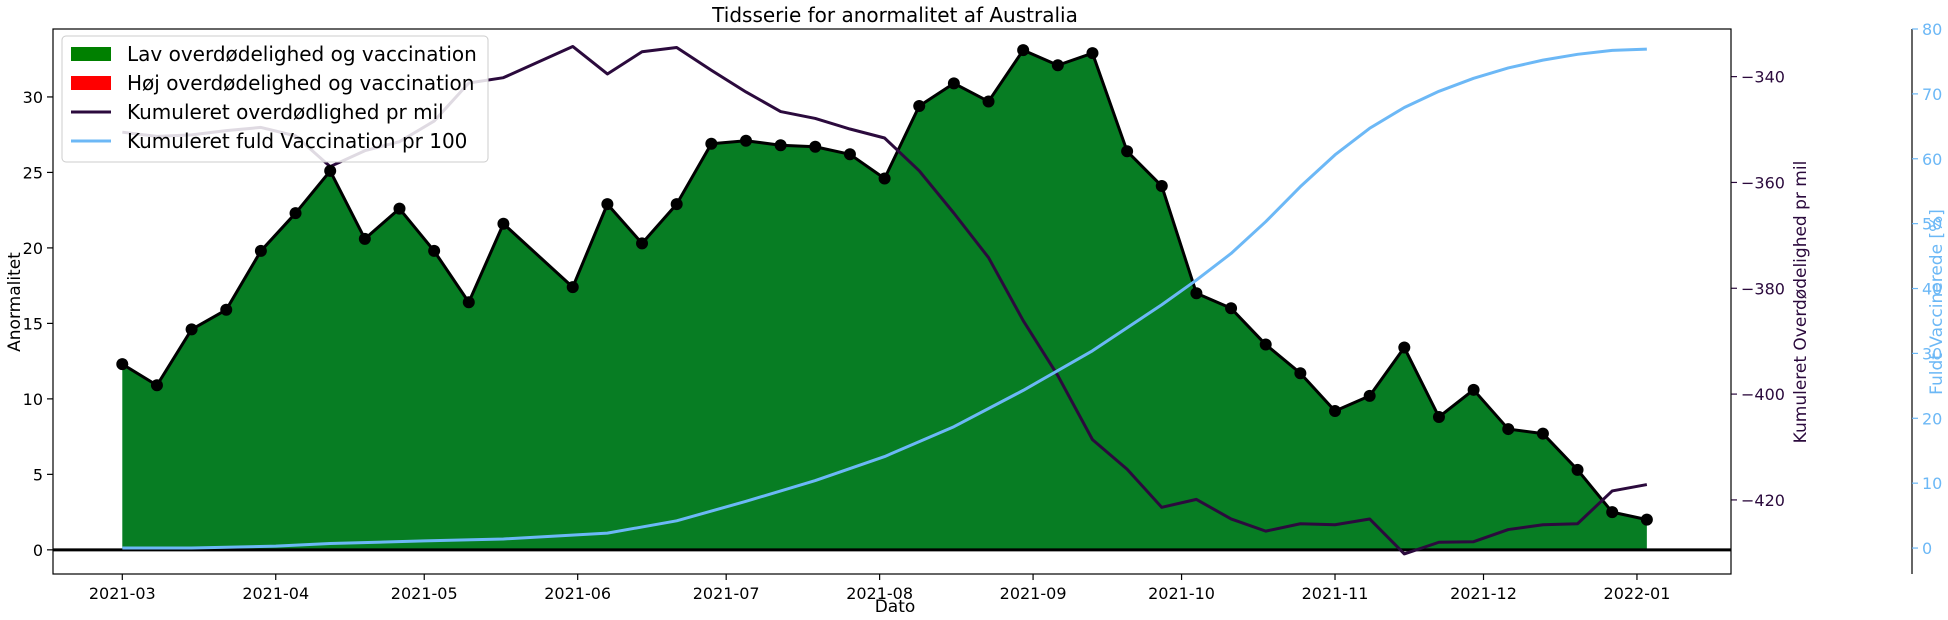 The image size is (1948, 620). I want to click on x-tick-label: 2021-04, so click(275, 593).